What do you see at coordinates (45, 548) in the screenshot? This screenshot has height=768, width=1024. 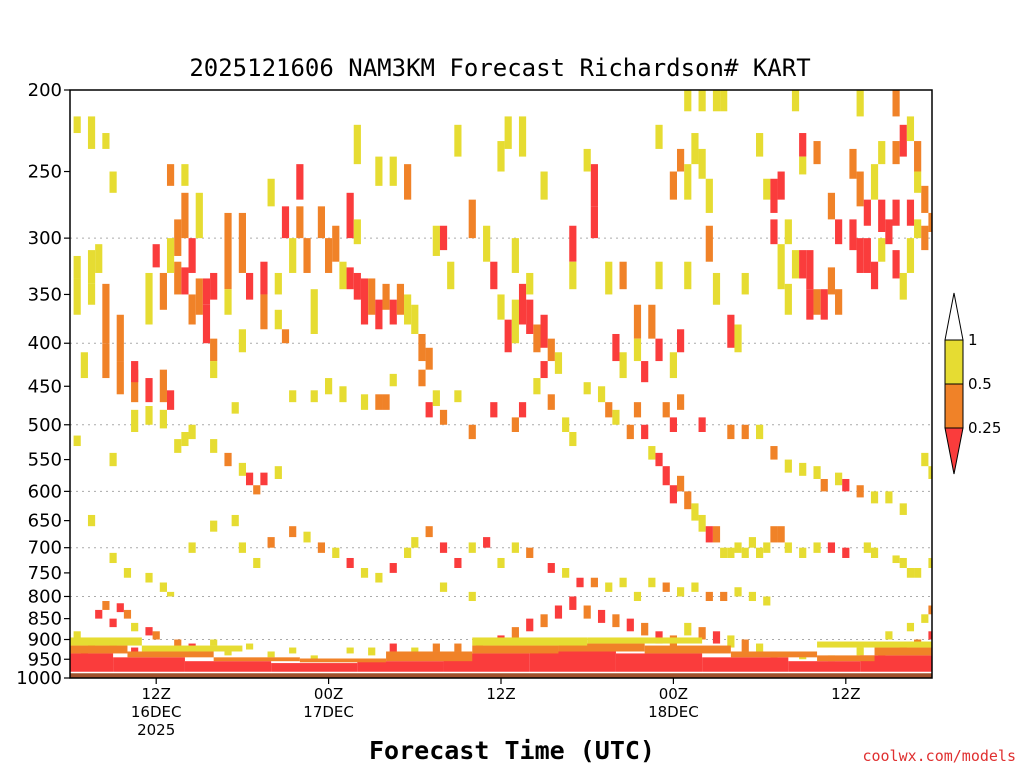 I see `y-tick-label: 700` at bounding box center [45, 548].